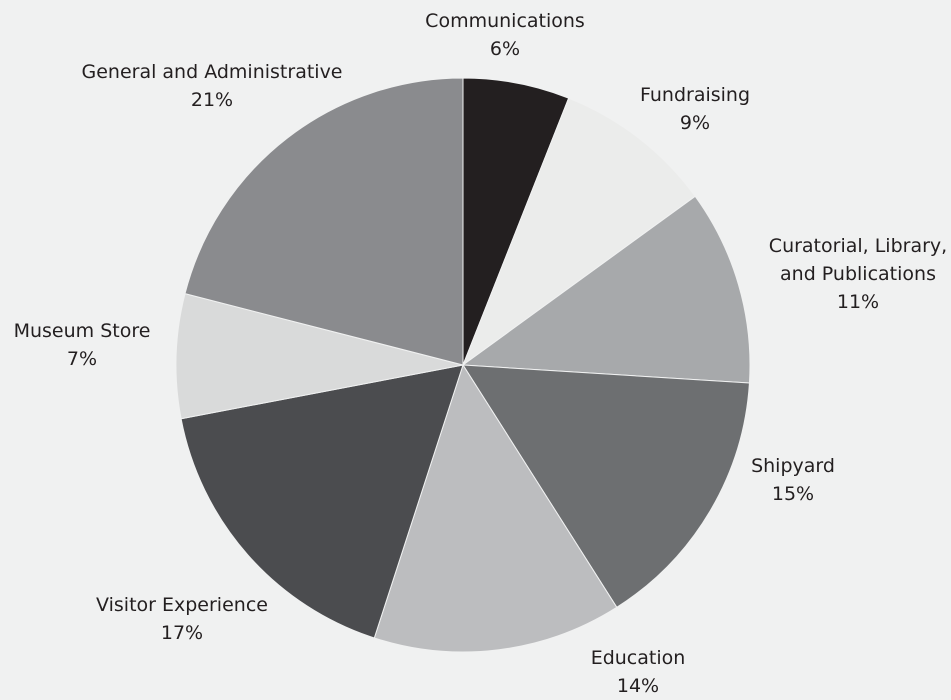  I want to click on slice-label: Museum Store 7%, so click(91, 345).